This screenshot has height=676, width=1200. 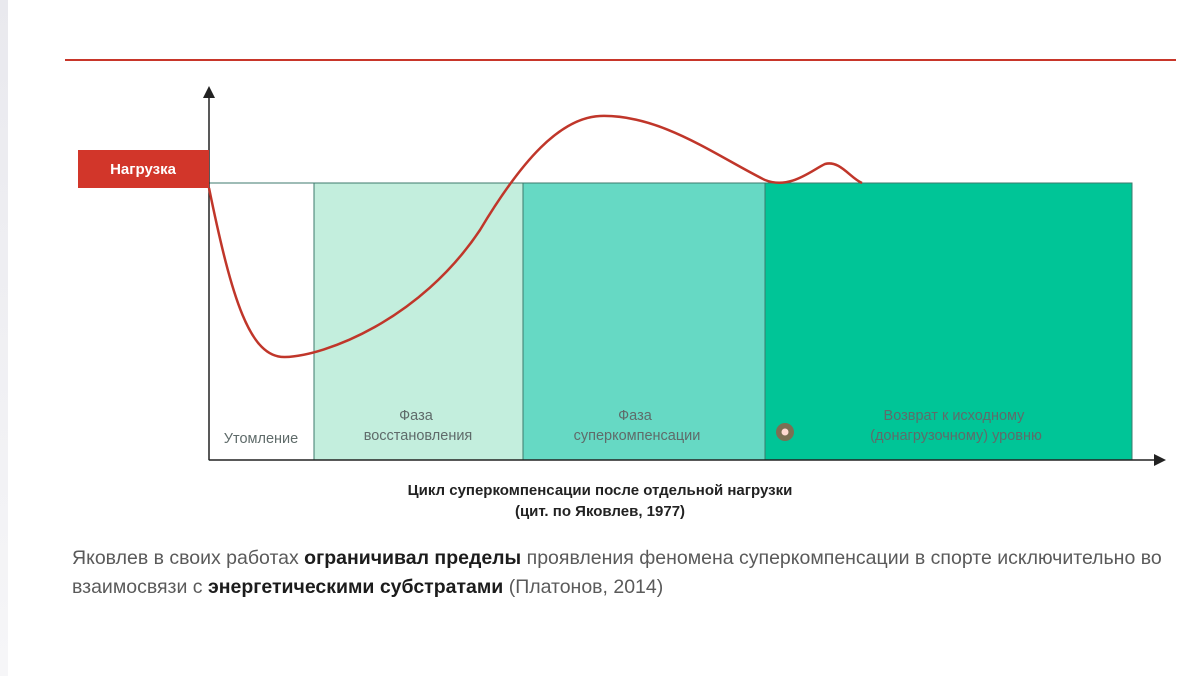 I want to click on para-bold-1: ограничивал пределы, so click(x=413, y=558).